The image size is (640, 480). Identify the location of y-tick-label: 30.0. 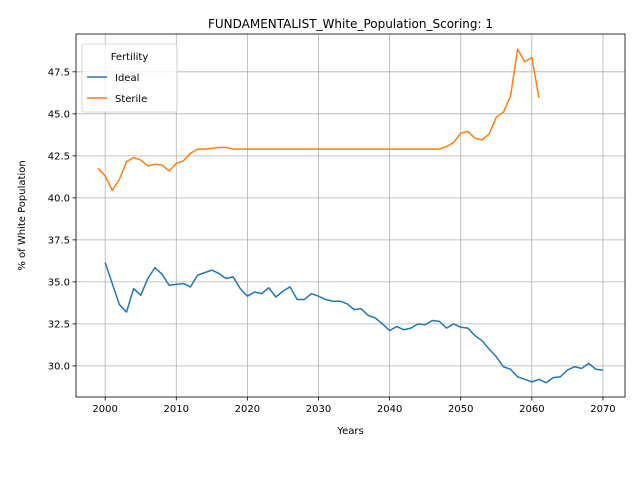
(59, 366).